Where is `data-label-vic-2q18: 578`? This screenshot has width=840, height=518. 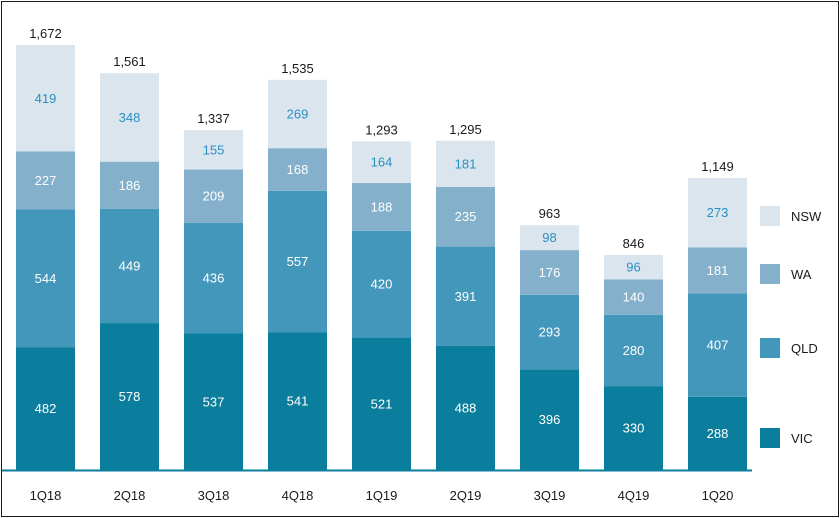 data-label-vic-2q18: 578 is located at coordinates (130, 396).